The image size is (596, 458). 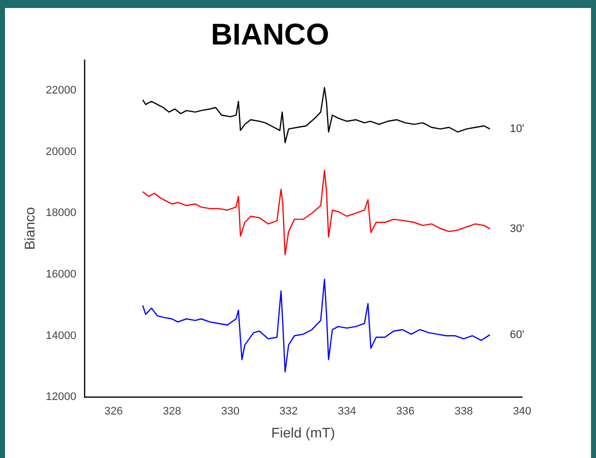 I want to click on x-tick-label: 336, so click(x=405, y=412).